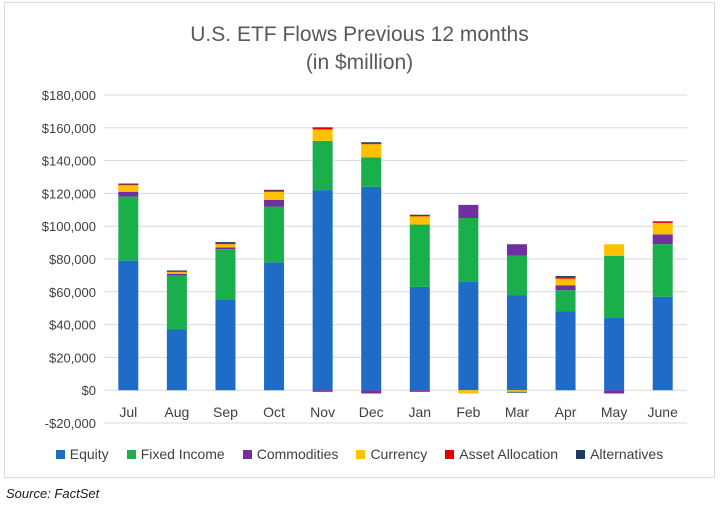 This screenshot has width=722, height=512. I want to click on legend-item-commodities: Commodities, so click(290, 454).